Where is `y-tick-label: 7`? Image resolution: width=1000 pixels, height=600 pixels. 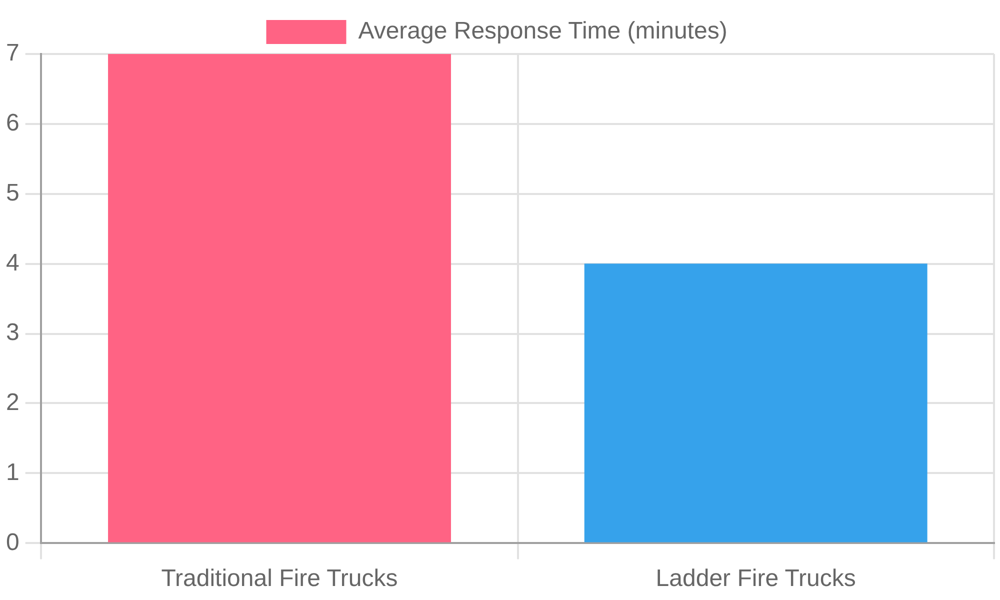
y-tick-label: 7 is located at coordinates (13, 53).